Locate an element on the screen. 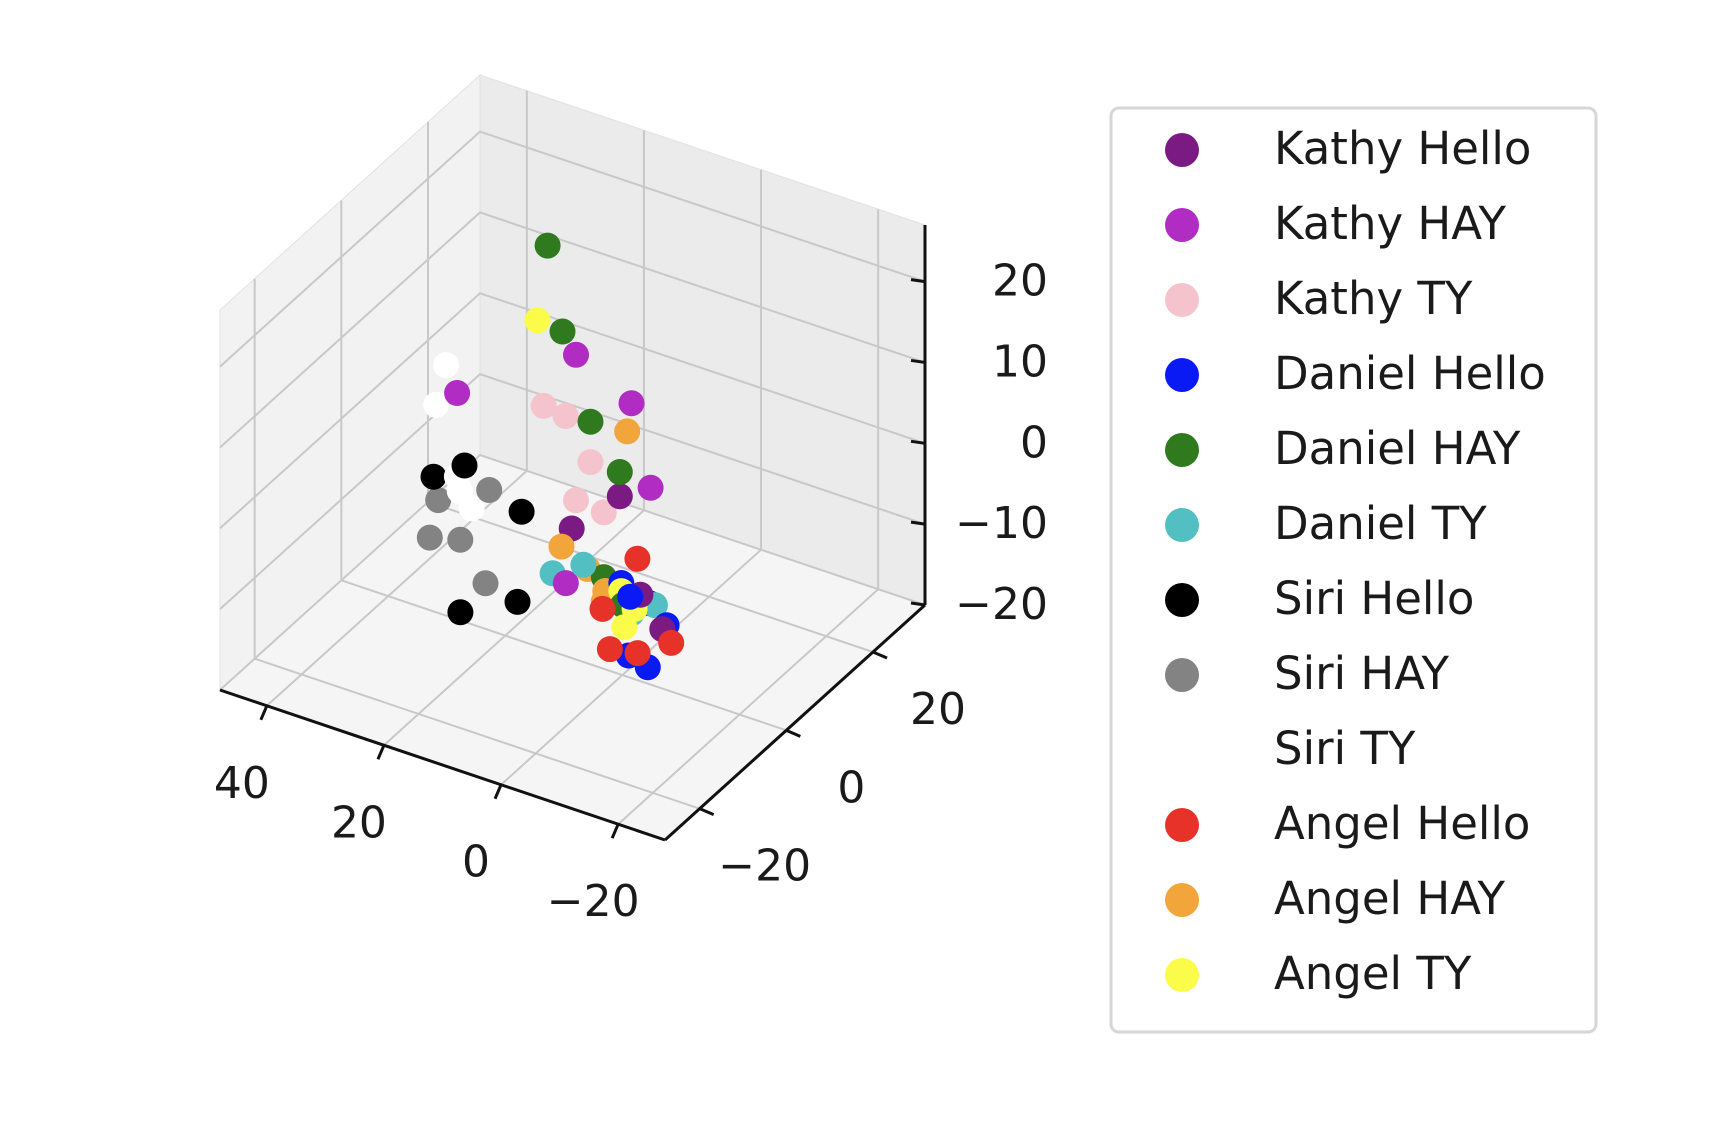 The height and width of the screenshot is (1127, 1726). y-tick-label: 0 is located at coordinates (851, 787).